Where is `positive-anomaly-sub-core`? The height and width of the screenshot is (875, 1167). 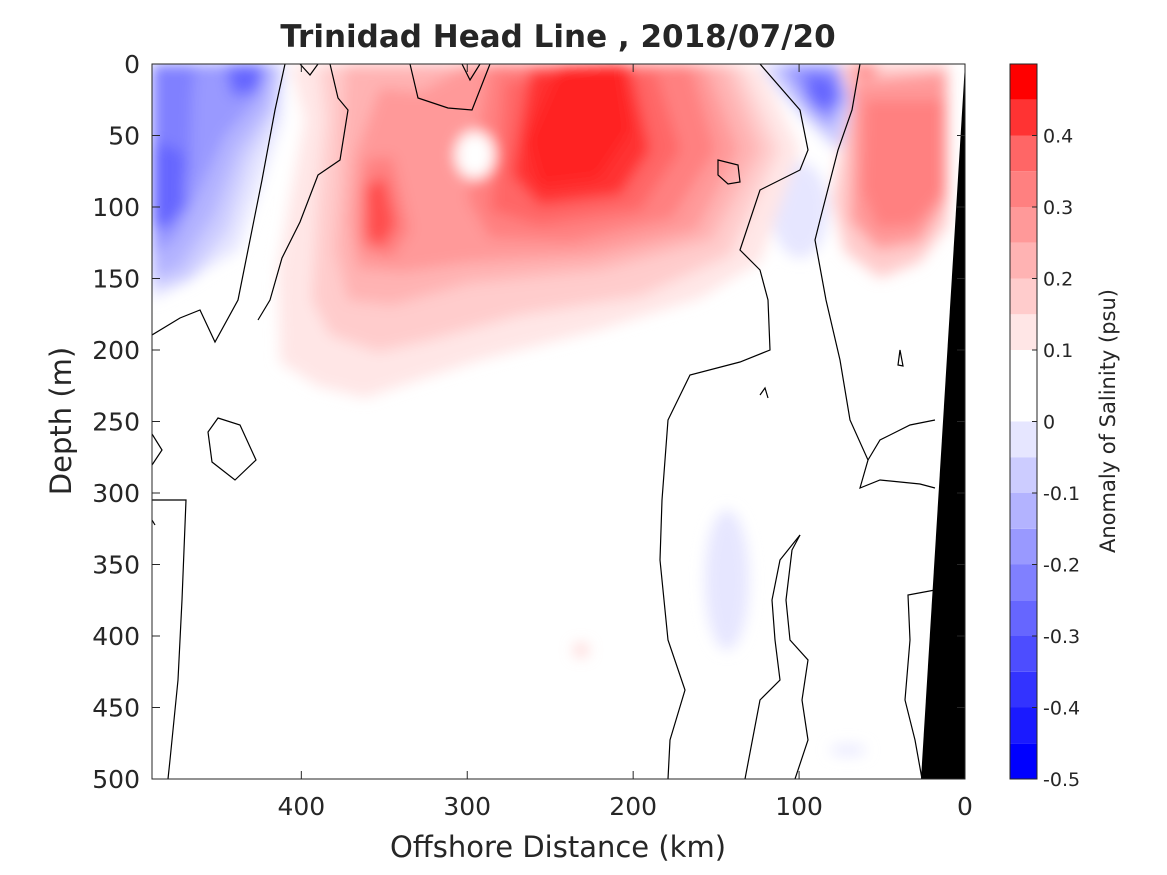
positive-anomaly-sub-core is located at coordinates (380, 213).